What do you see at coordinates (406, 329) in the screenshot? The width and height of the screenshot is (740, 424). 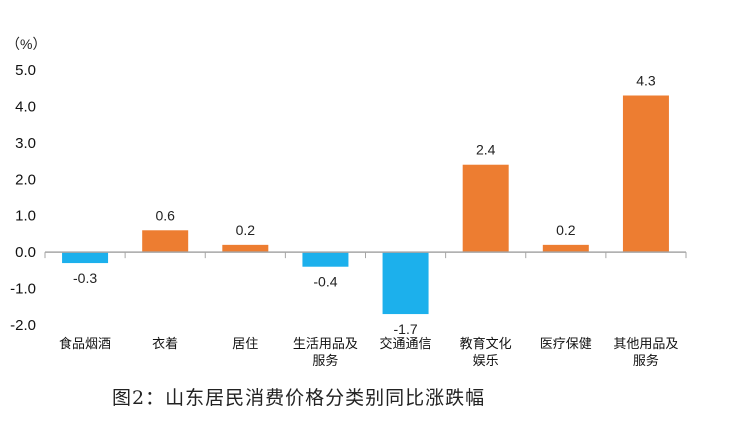 I see `data-label: -1.7` at bounding box center [406, 329].